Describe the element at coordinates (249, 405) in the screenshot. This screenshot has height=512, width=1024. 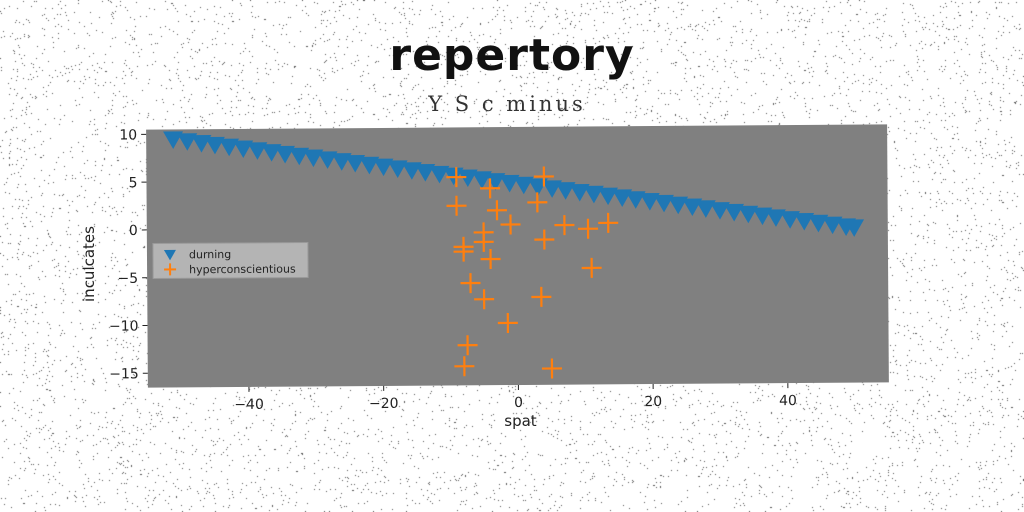
I see `x-tick-label: −40` at that location.